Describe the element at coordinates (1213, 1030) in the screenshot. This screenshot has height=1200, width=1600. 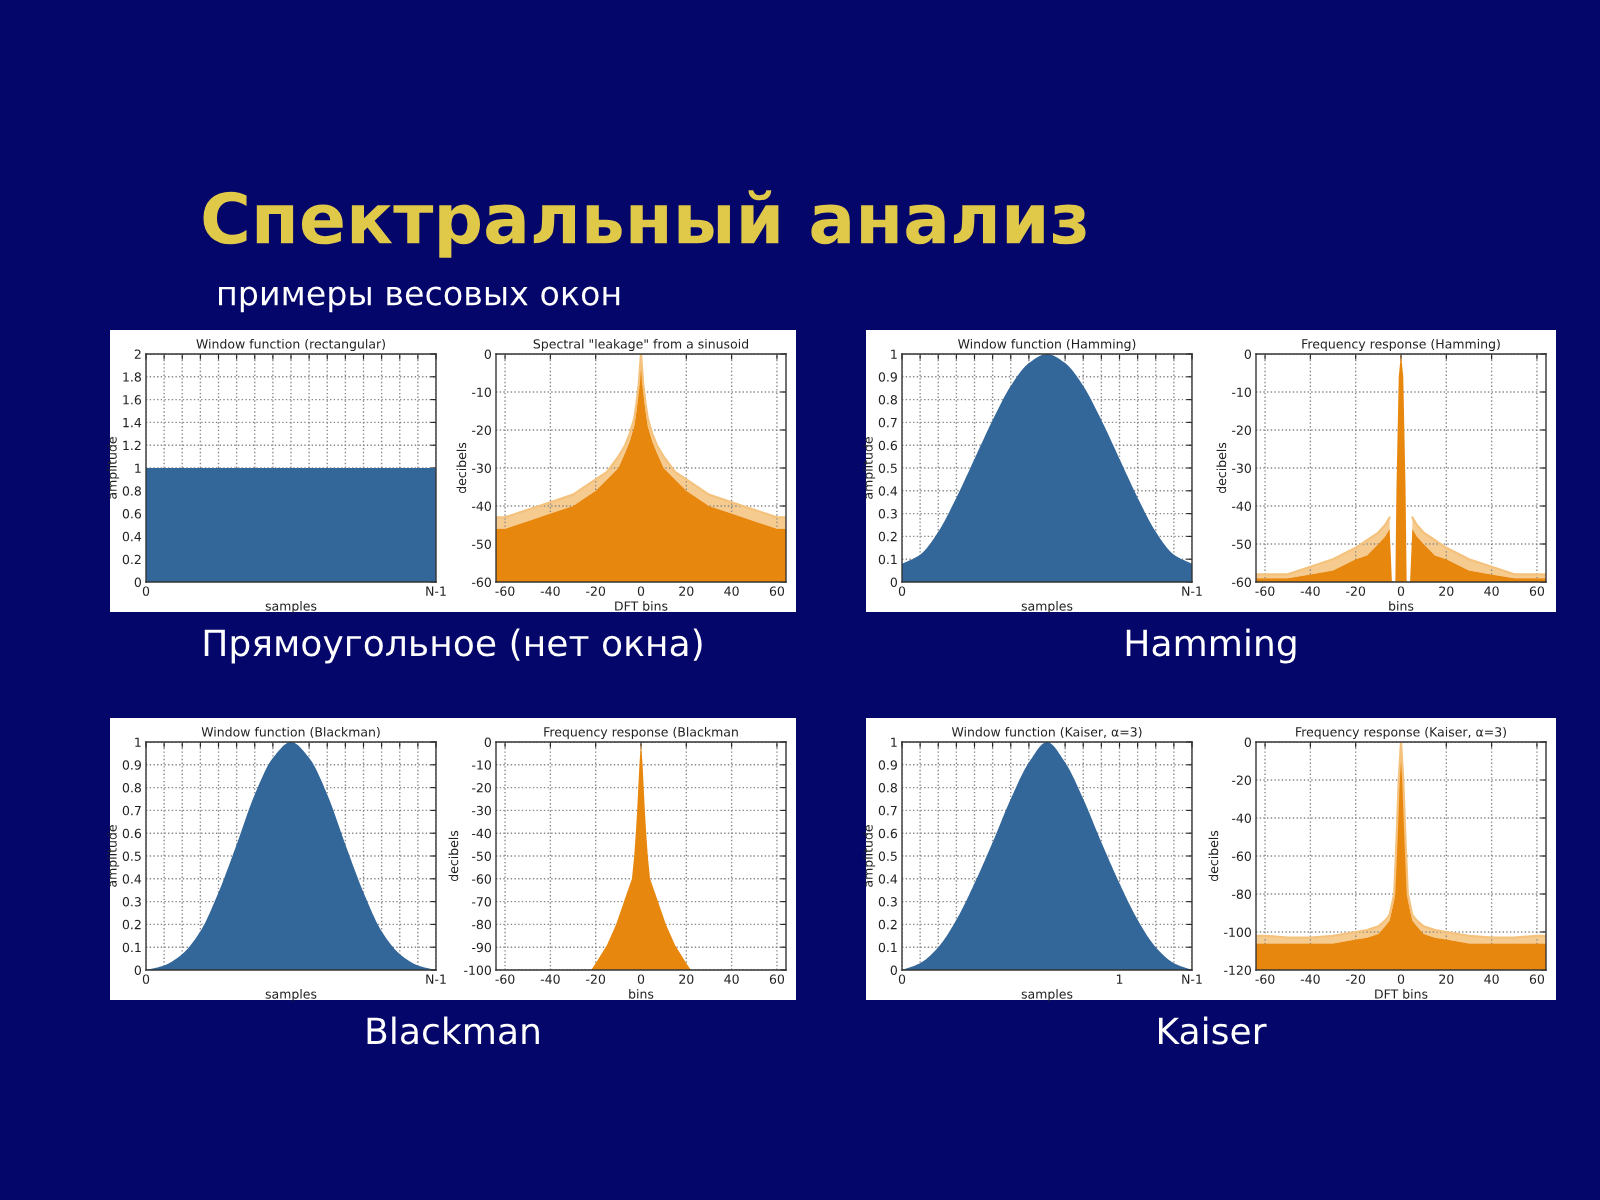
I see `text: Kaiser` at that location.